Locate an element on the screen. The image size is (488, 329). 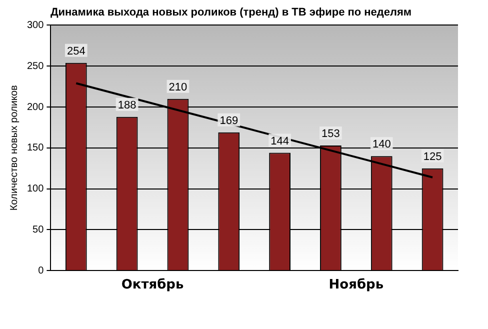
y-axis-title: Количество новых роликов is located at coordinates (14, 148).